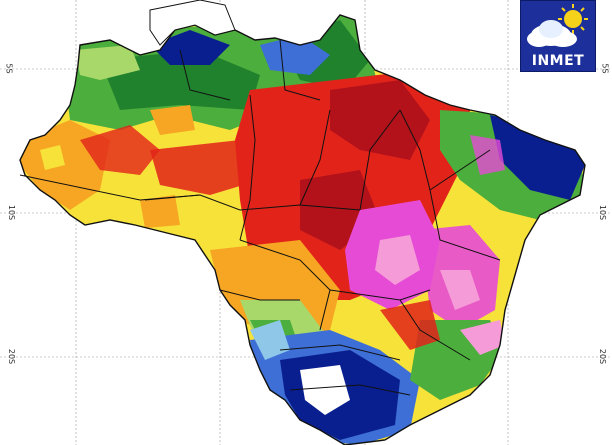 This screenshot has height=445, width=612. What do you see at coordinates (9, 68) in the screenshot?
I see `lat-label-5s: 5S` at bounding box center [9, 68].